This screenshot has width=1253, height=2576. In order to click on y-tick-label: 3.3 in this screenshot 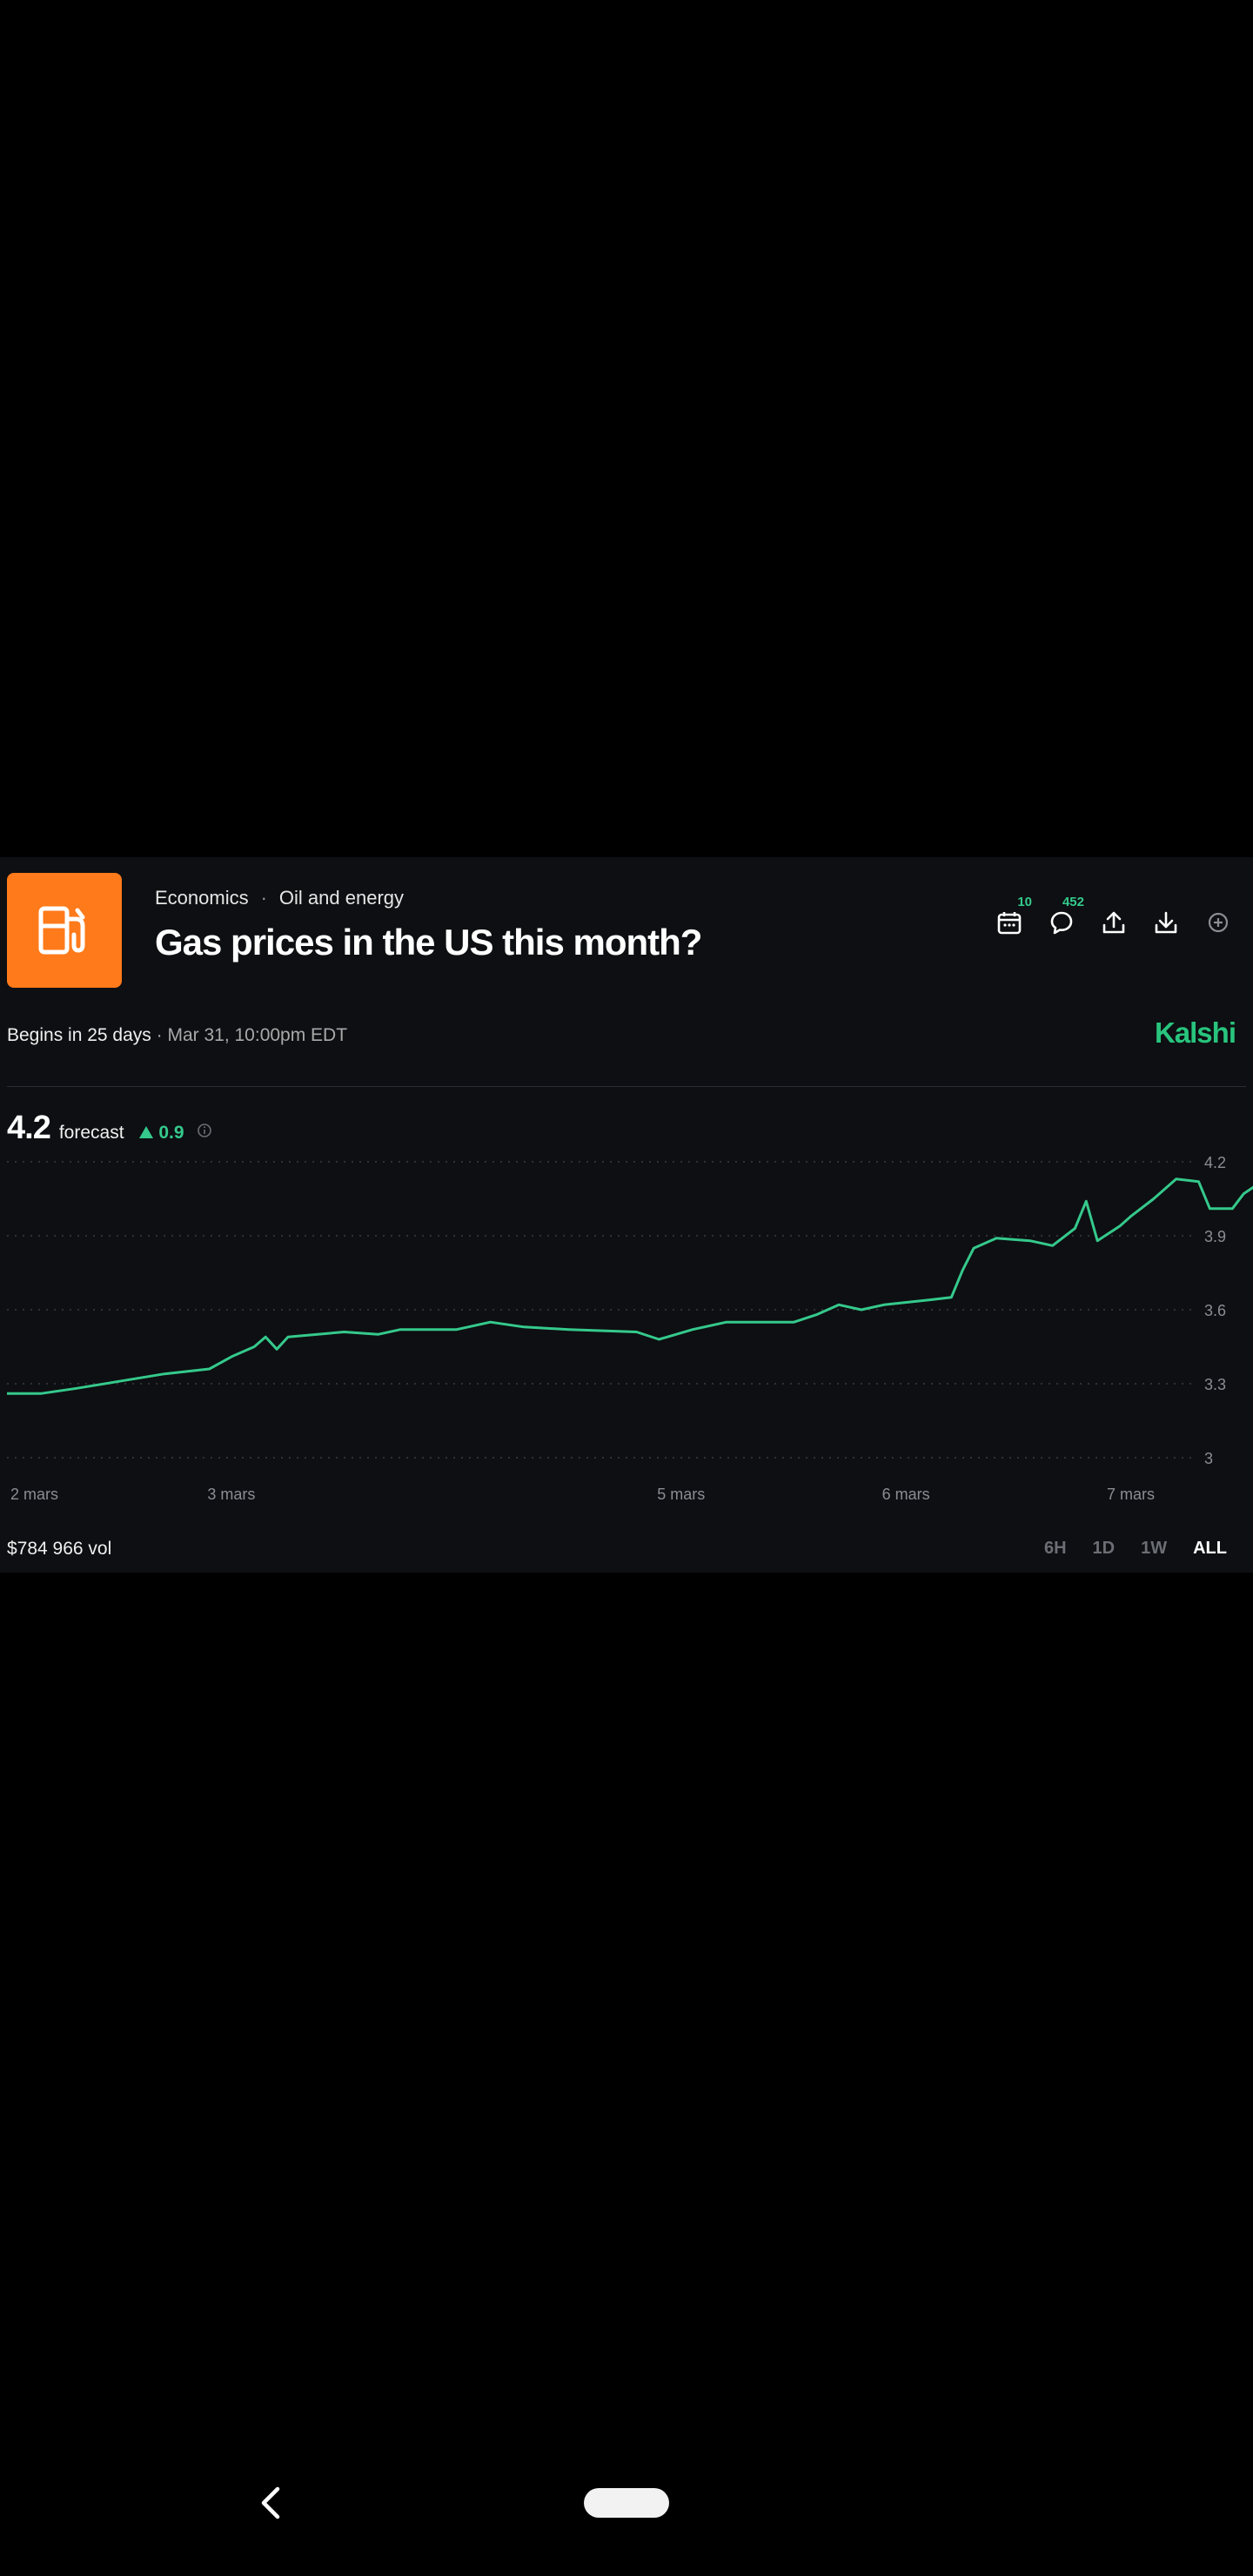, I will do `click(1215, 1385)`.